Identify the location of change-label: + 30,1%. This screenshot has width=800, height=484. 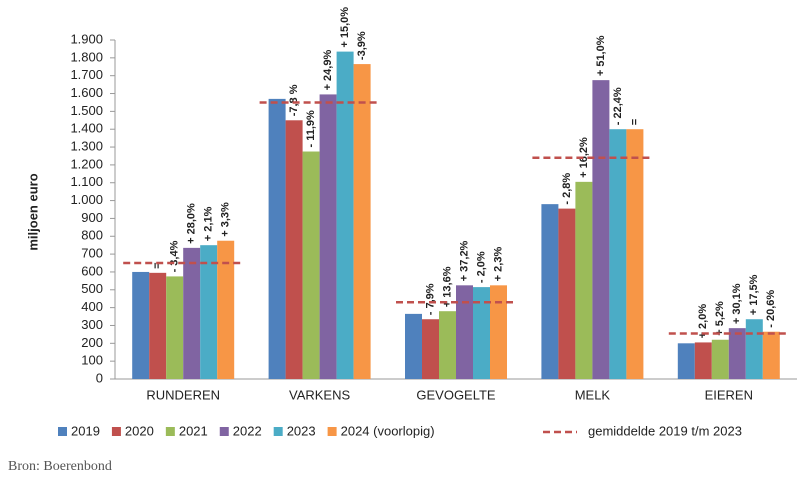
(737, 303).